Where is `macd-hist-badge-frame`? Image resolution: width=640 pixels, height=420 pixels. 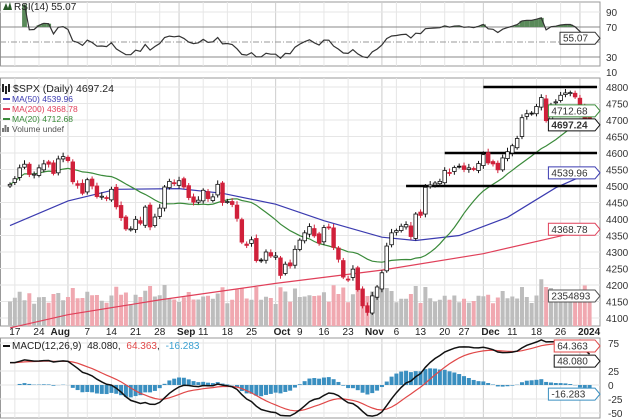
macd-hist-badge-frame is located at coordinates (574, 394).